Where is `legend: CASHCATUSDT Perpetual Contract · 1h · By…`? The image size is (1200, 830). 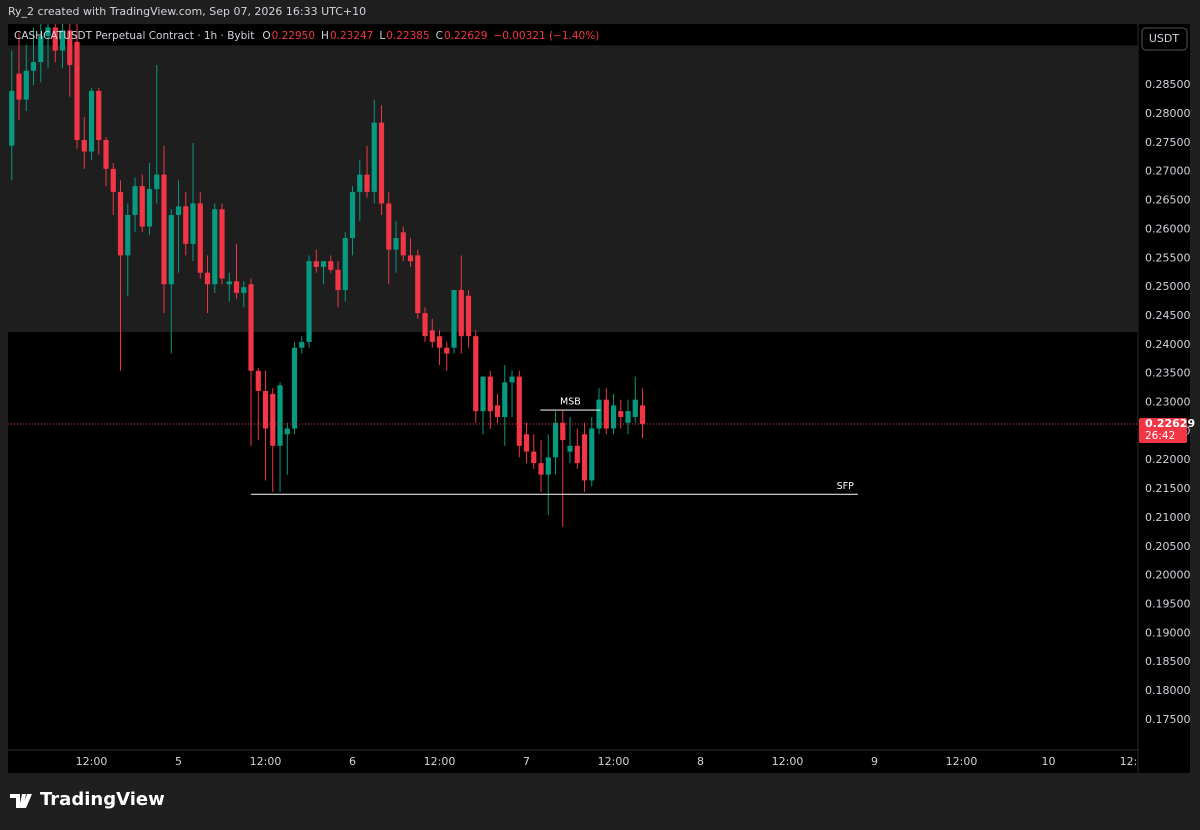 legend: CASHCATUSDT Perpetual Contract · 1h · By… is located at coordinates (306, 36).